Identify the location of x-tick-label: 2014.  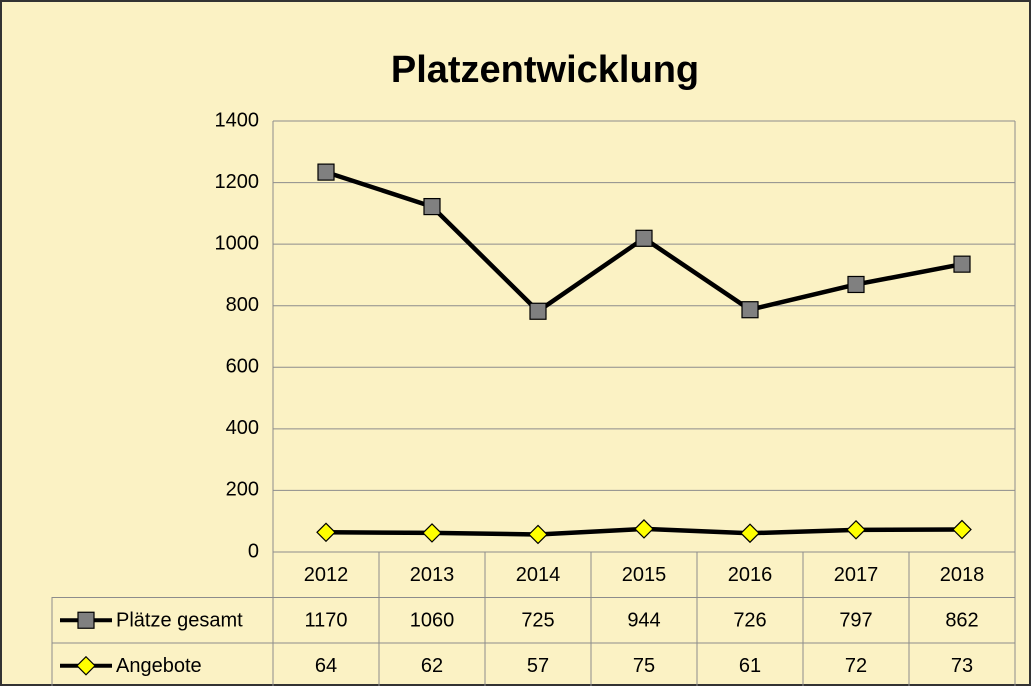
(538, 575).